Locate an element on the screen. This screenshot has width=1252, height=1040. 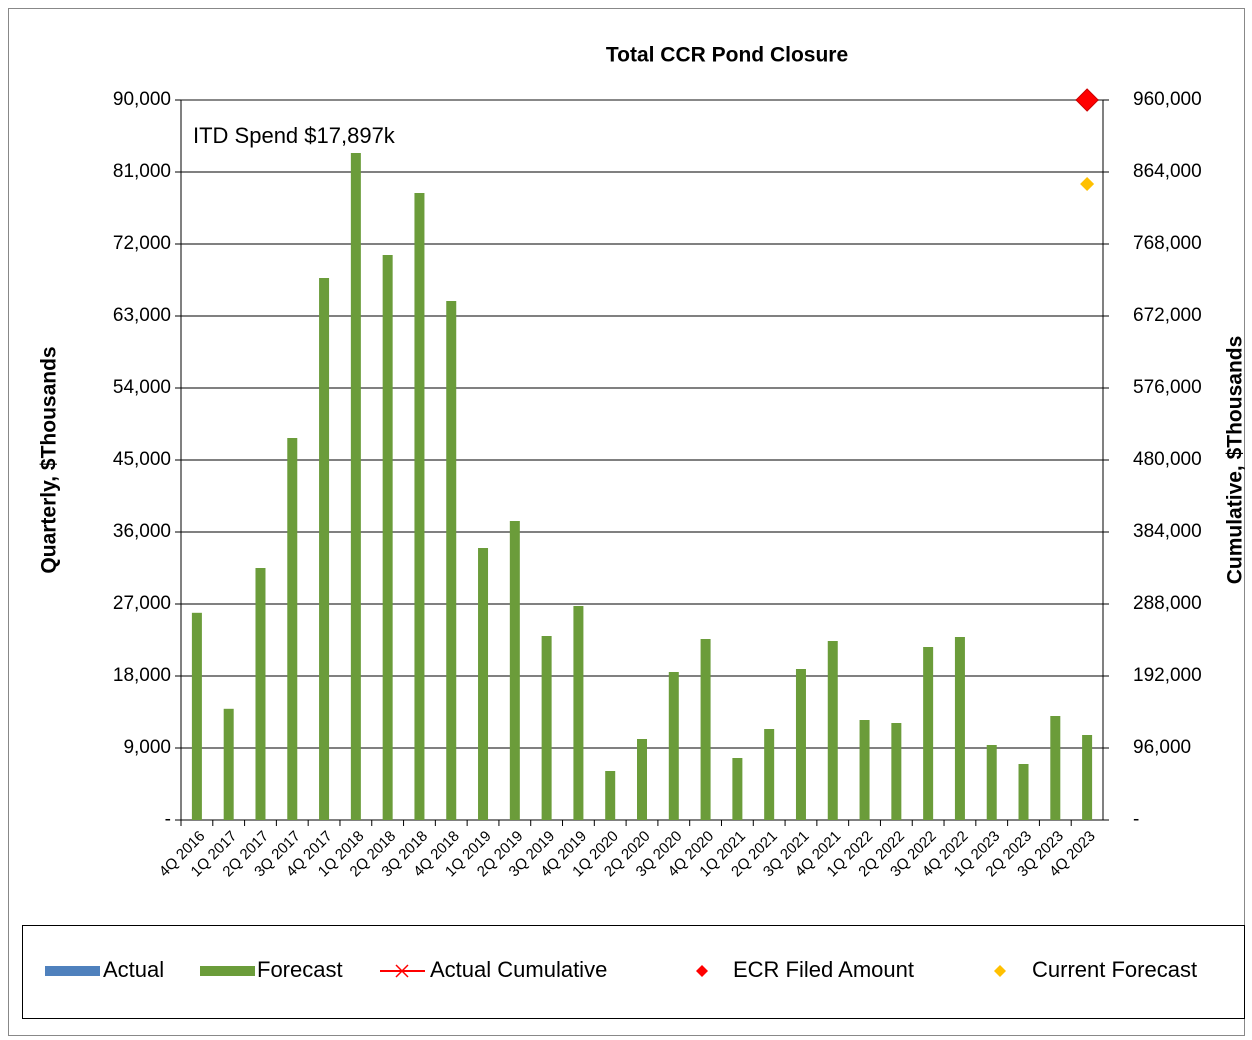
y2-tick-label: 864,000 is located at coordinates (1167, 171).